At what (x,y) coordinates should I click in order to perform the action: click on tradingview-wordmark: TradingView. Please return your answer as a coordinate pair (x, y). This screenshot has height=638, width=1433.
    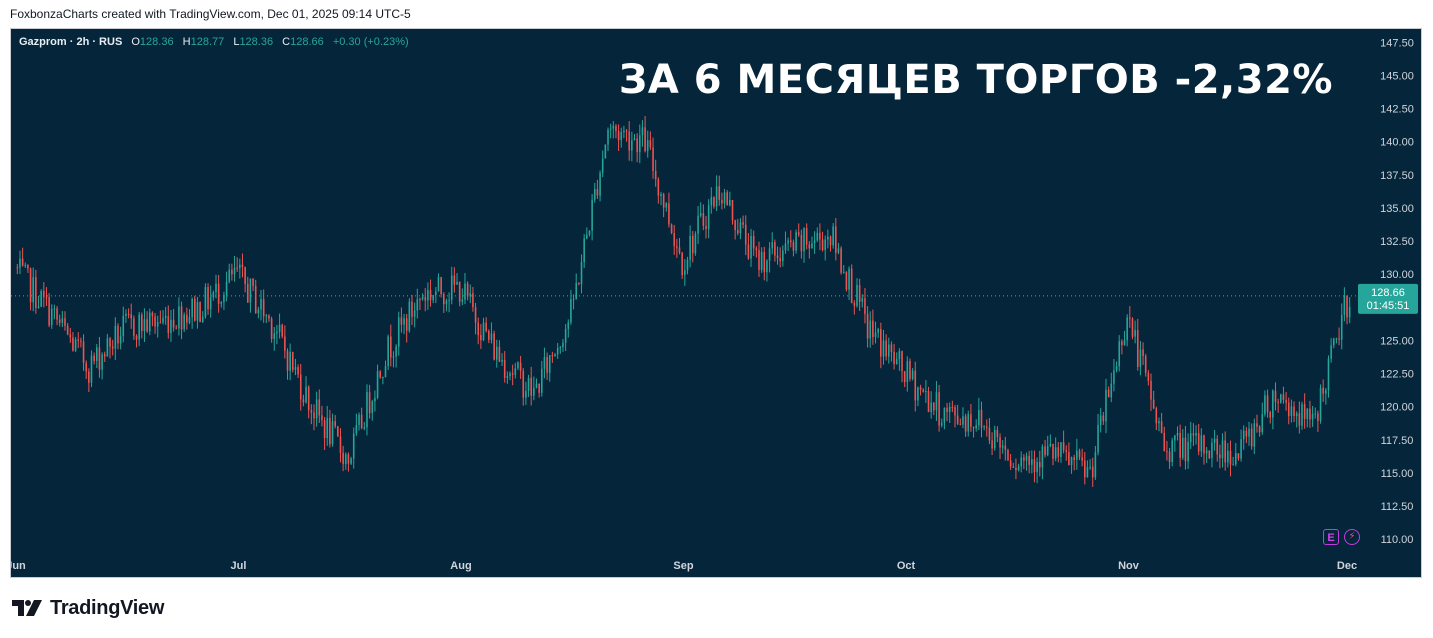
    Looking at the image, I should click on (107, 607).